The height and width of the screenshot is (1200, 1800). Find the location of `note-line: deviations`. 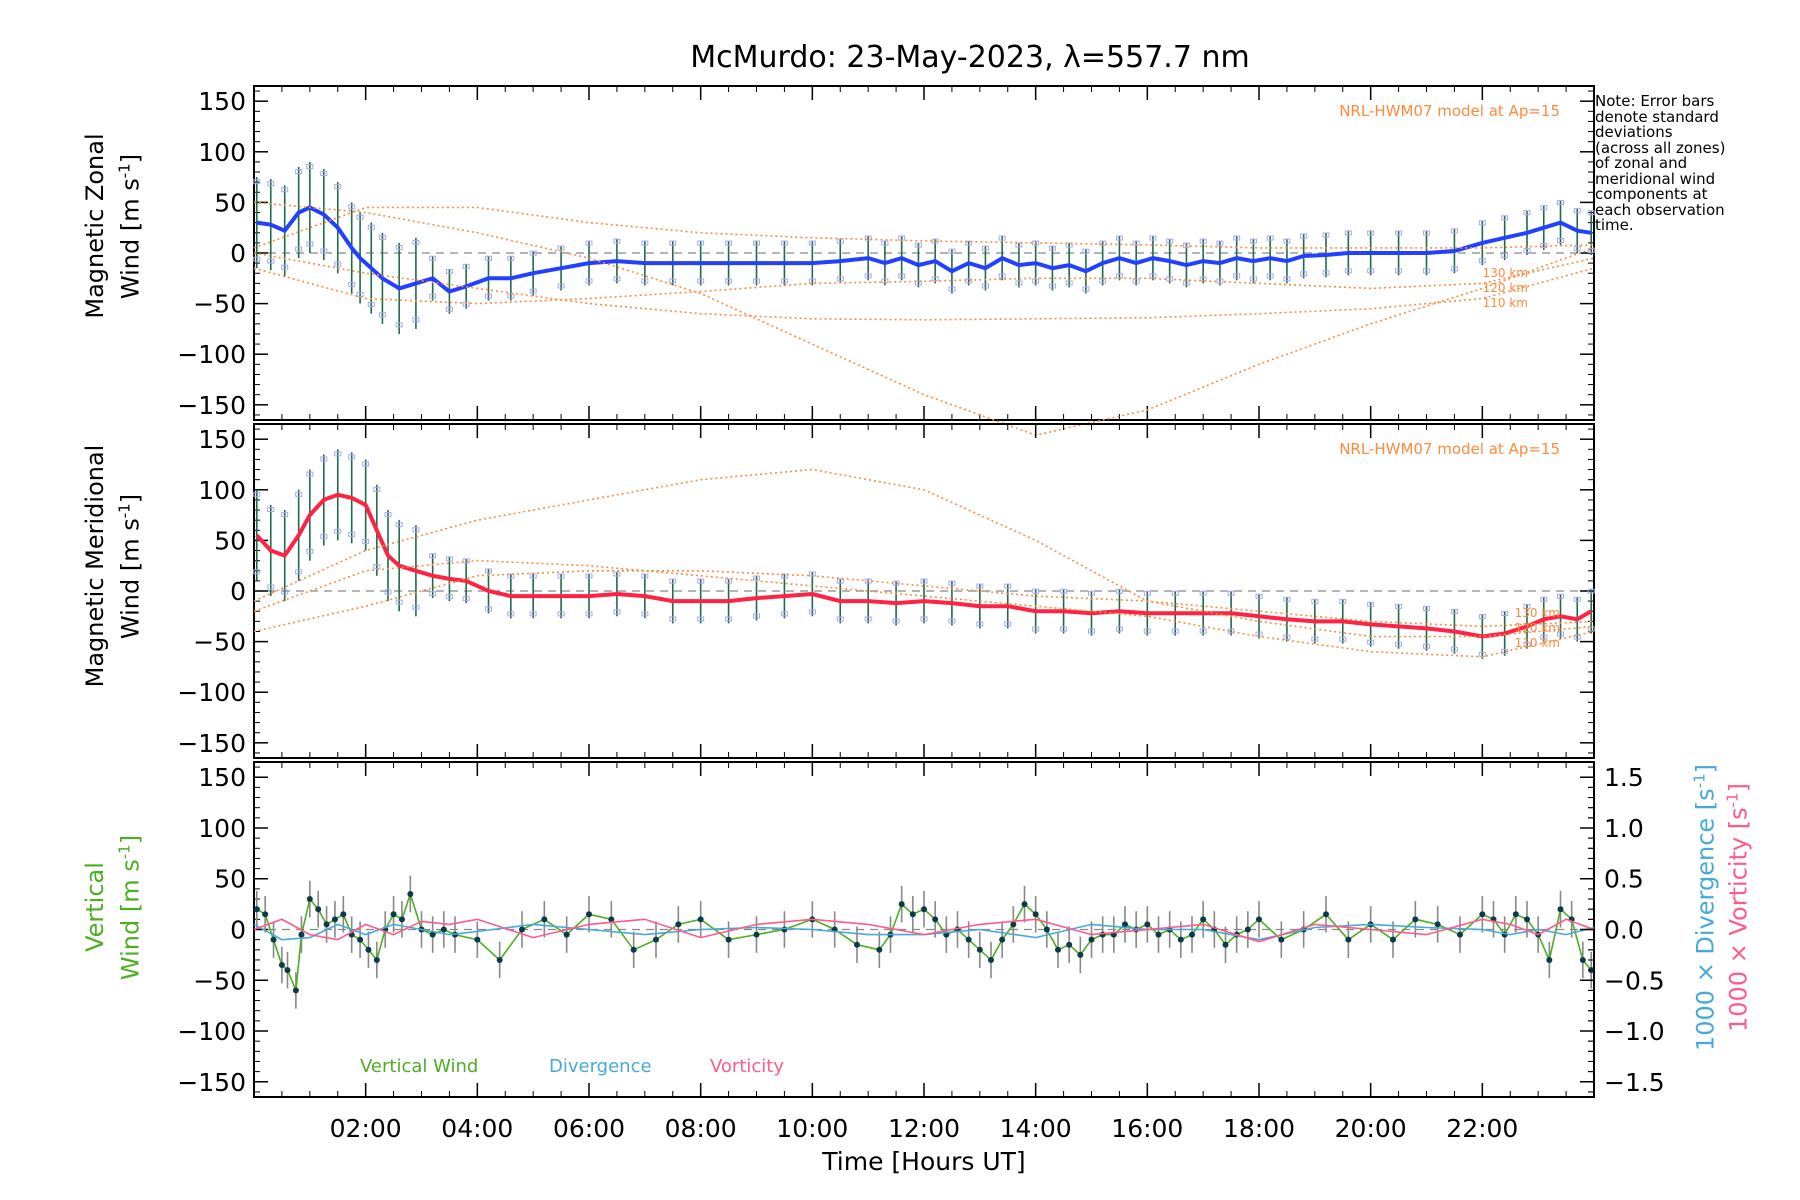

note-line: deviations is located at coordinates (1634, 132).